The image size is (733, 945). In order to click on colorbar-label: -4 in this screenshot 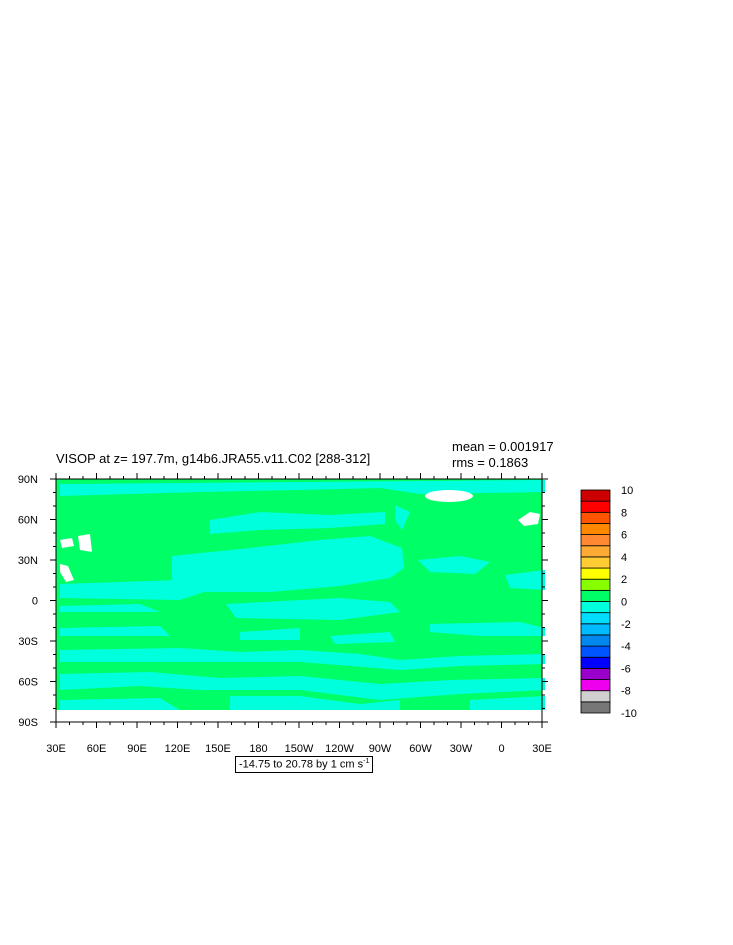, I will do `click(626, 647)`.